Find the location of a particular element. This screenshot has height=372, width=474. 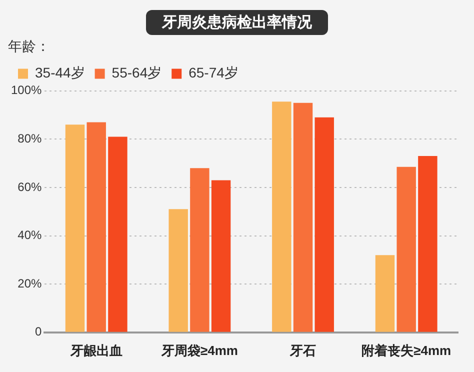

x-tick-label: 牙龈出血 is located at coordinates (95, 350).